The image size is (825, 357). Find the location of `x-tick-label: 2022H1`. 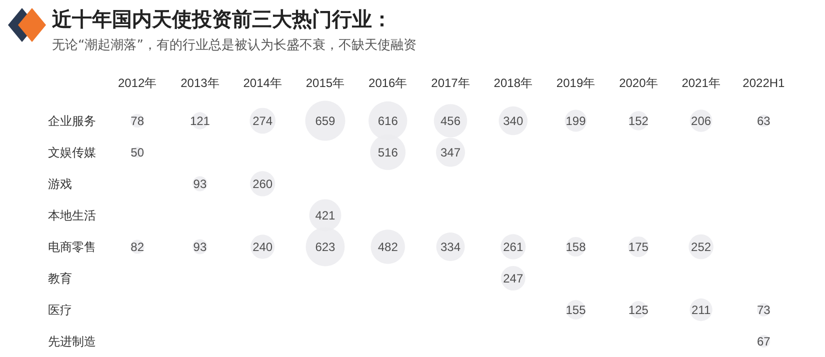

x-tick-label: 2022H1 is located at coordinates (764, 83).